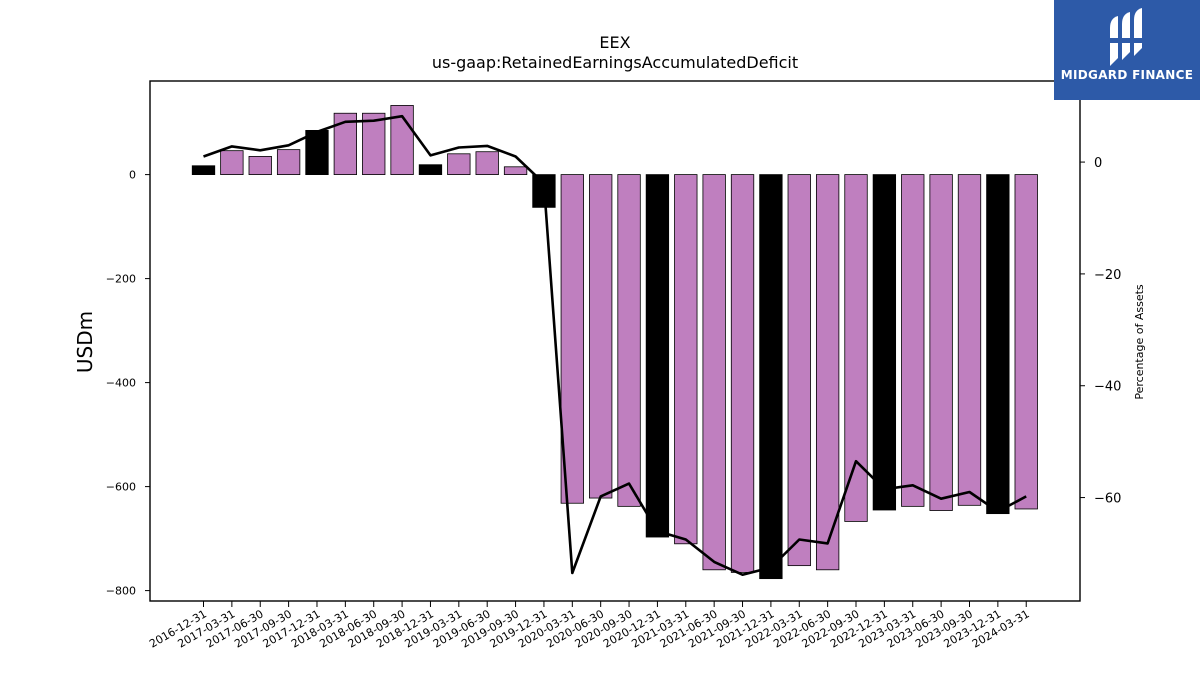  What do you see at coordinates (1107, 499) in the screenshot?
I see `y-right-tick-label: −60` at bounding box center [1107, 499].